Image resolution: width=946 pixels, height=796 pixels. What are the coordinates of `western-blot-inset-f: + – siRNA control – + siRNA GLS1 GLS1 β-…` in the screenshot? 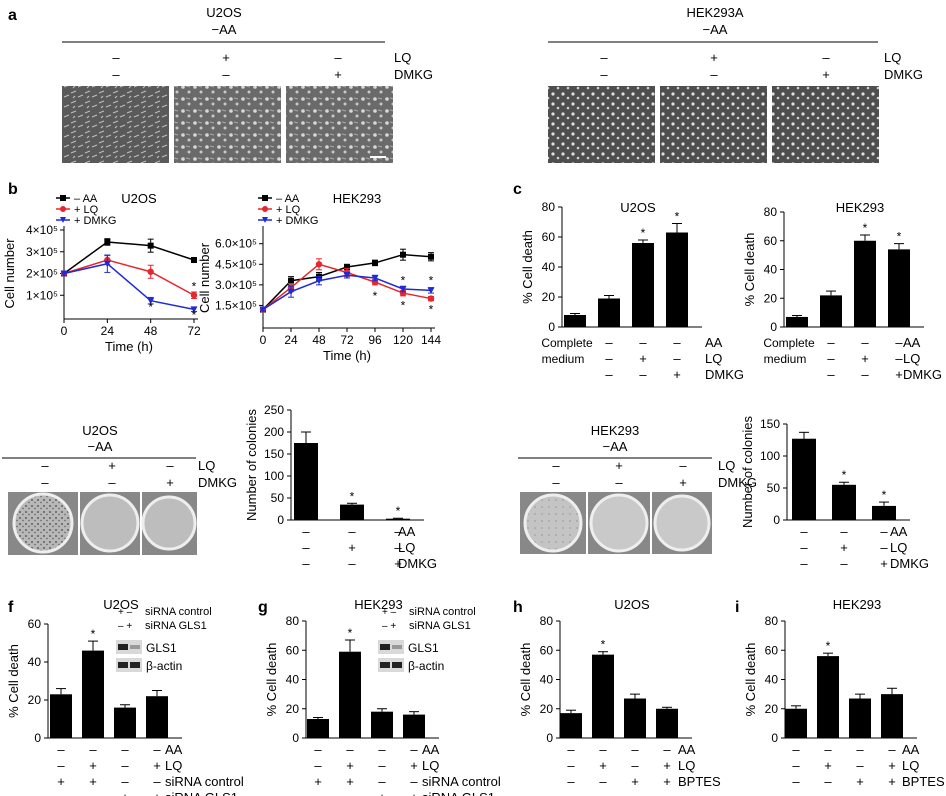 It's located at (164, 639).